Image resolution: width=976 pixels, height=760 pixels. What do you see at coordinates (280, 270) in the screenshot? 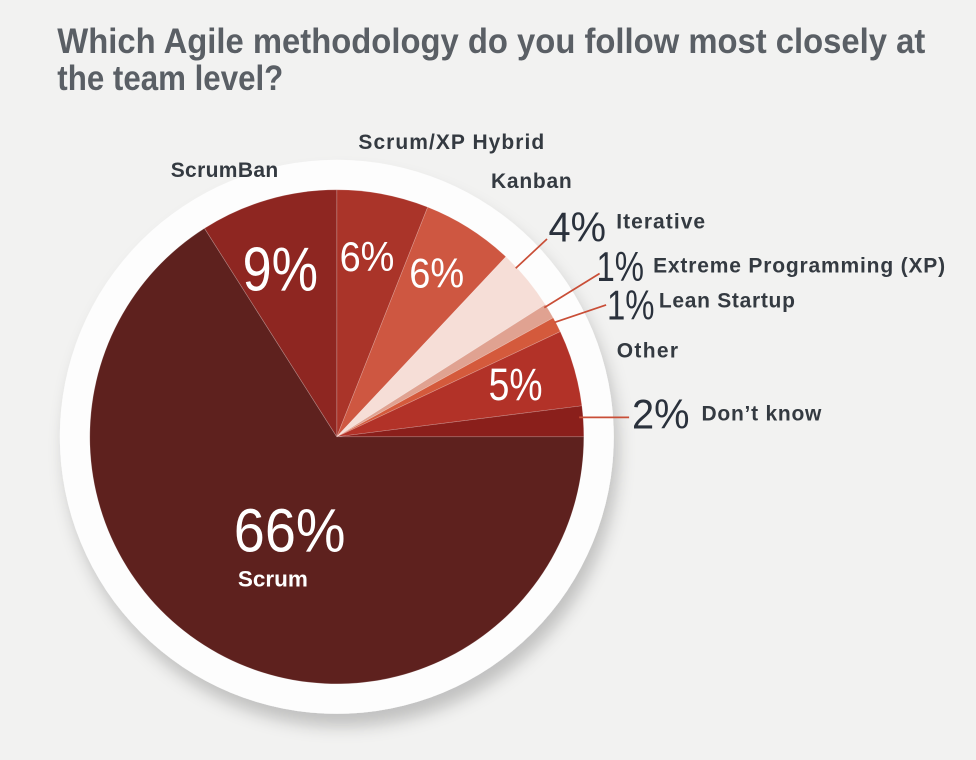
I see `svg-text: 9%` at bounding box center [280, 270].